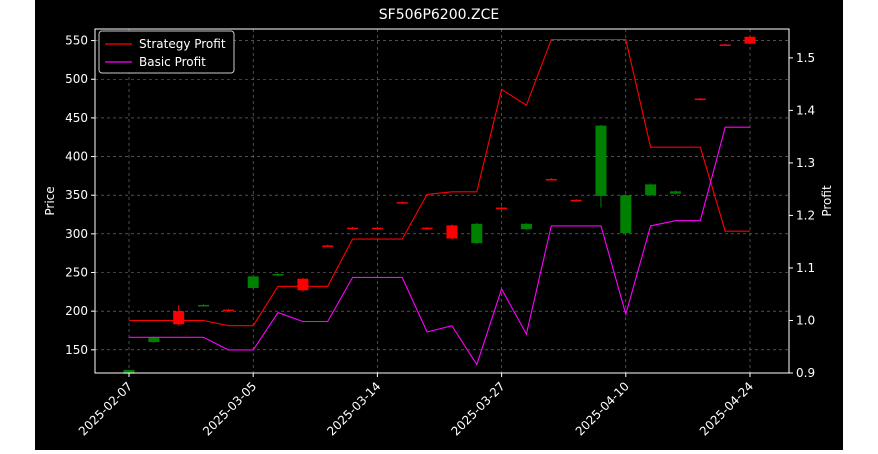 The height and width of the screenshot is (454, 878). I want to click on legend: Strategy Profit Basic Profit, so click(166, 52).